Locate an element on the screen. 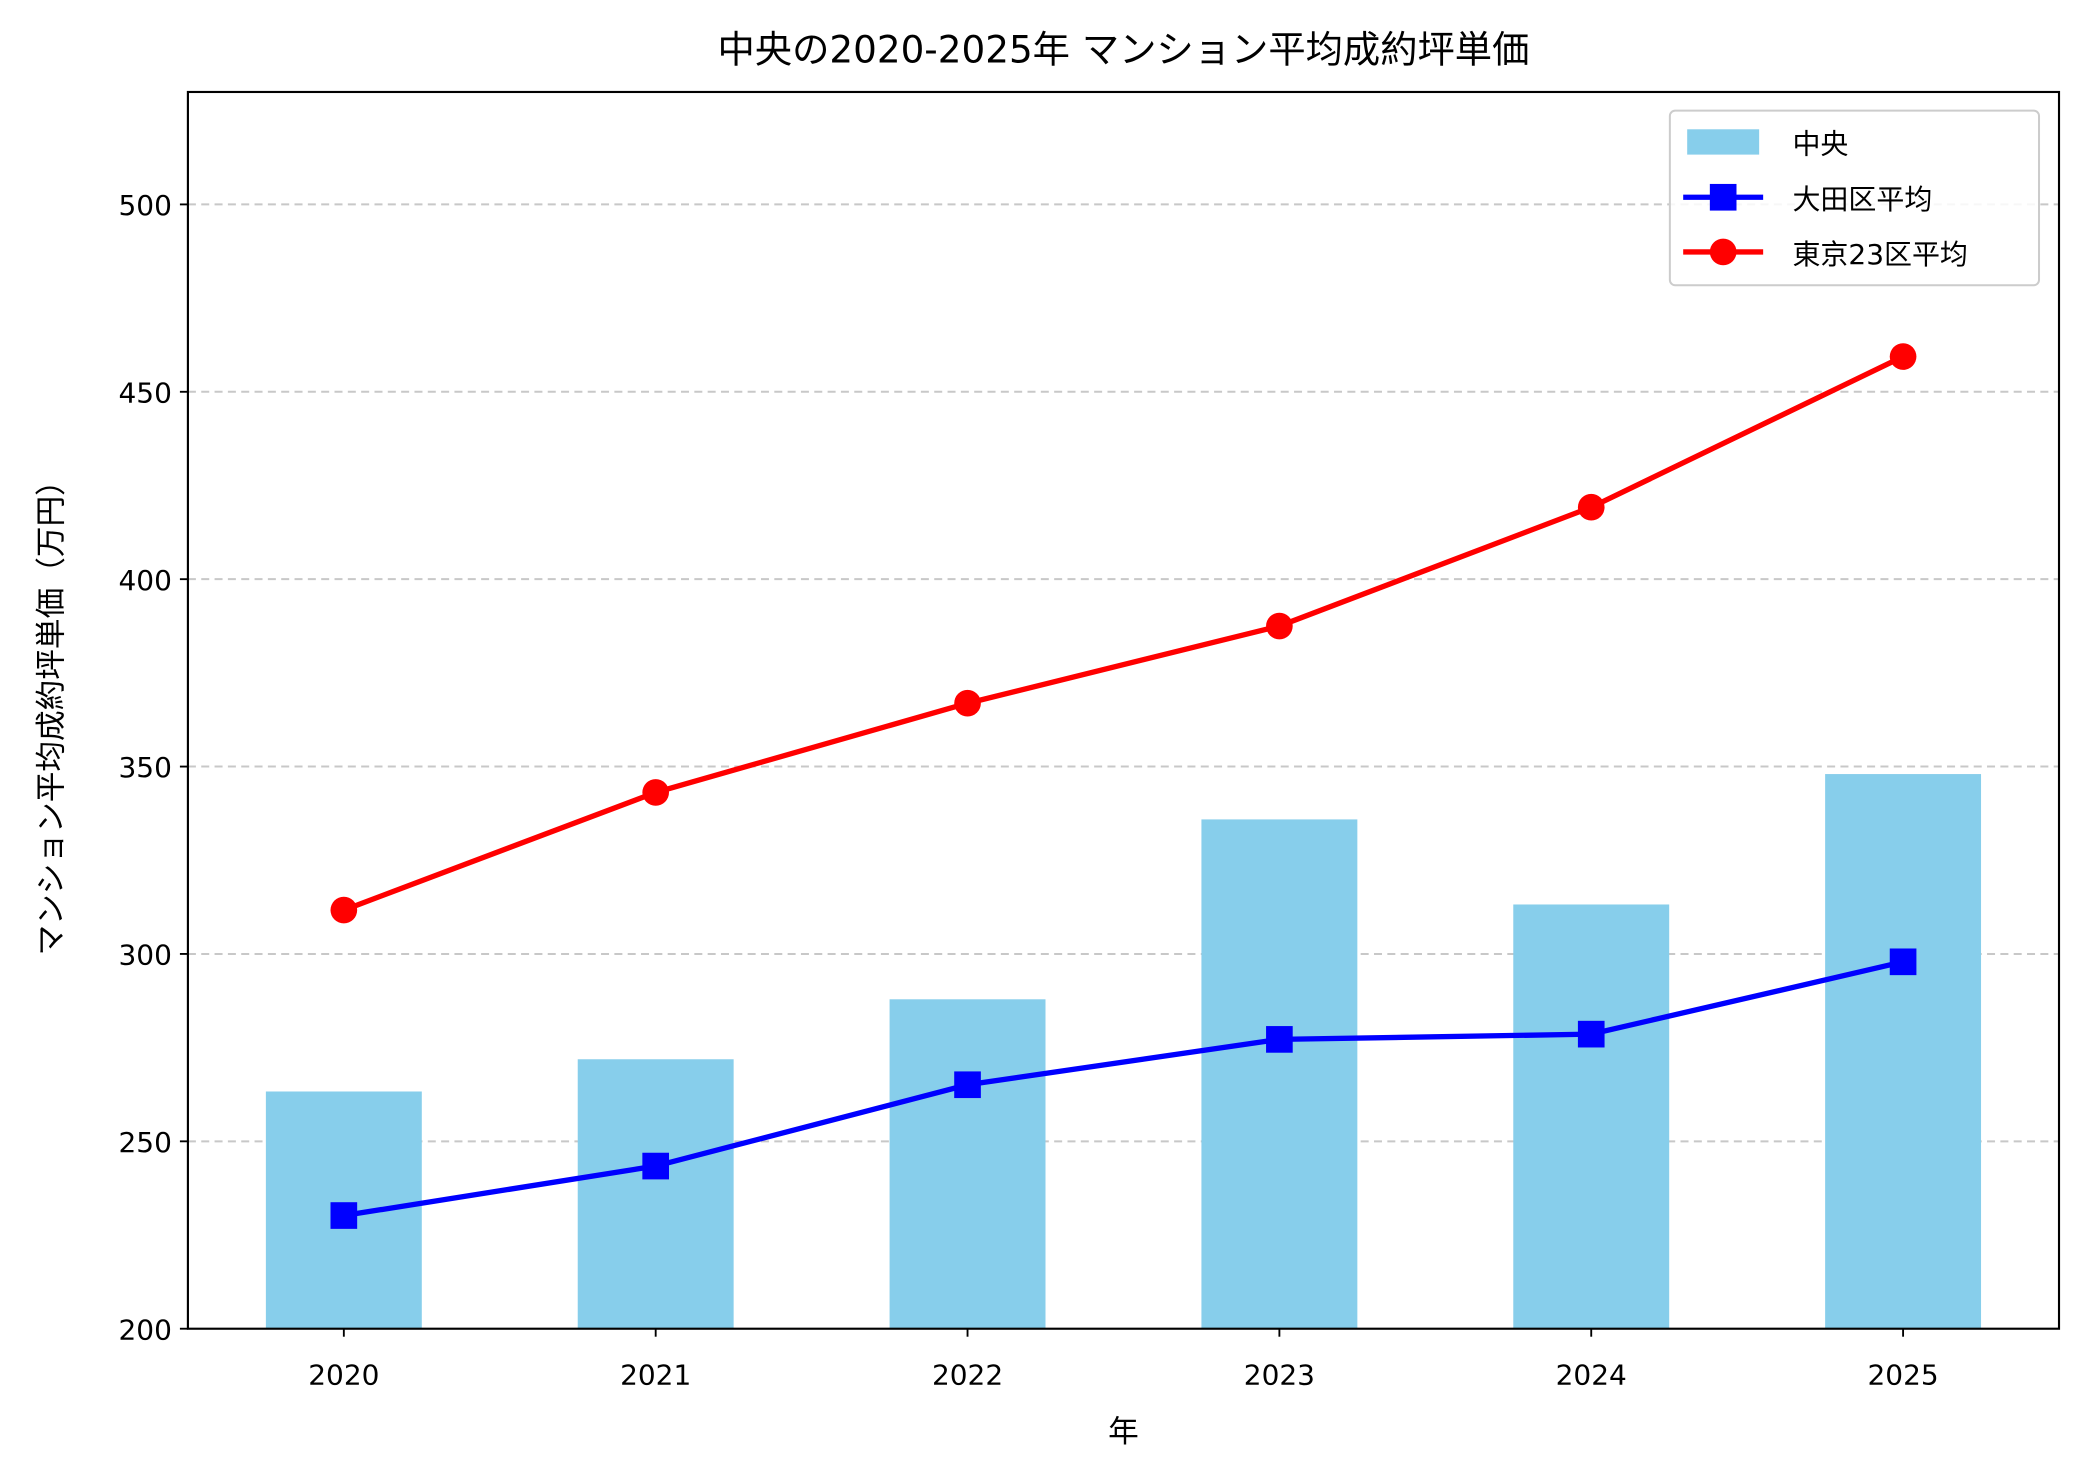 Image resolution: width=2079 pixels, height=1474 pixels. point-square-2024 is located at coordinates (1591, 1034).